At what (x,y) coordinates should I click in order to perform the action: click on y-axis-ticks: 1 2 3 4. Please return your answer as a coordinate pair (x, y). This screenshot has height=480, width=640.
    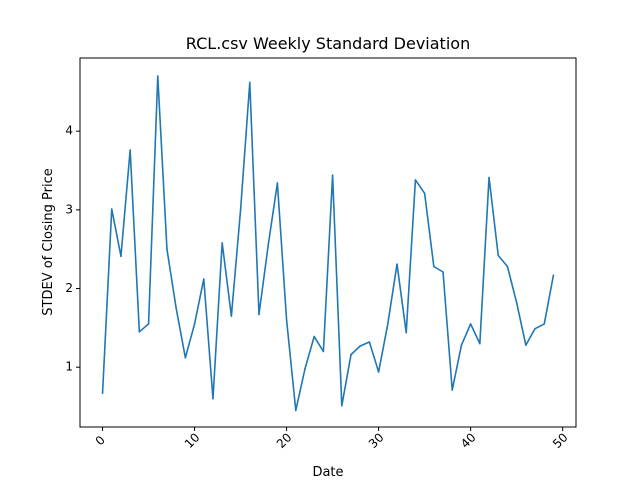
    Looking at the image, I should click on (72, 249).